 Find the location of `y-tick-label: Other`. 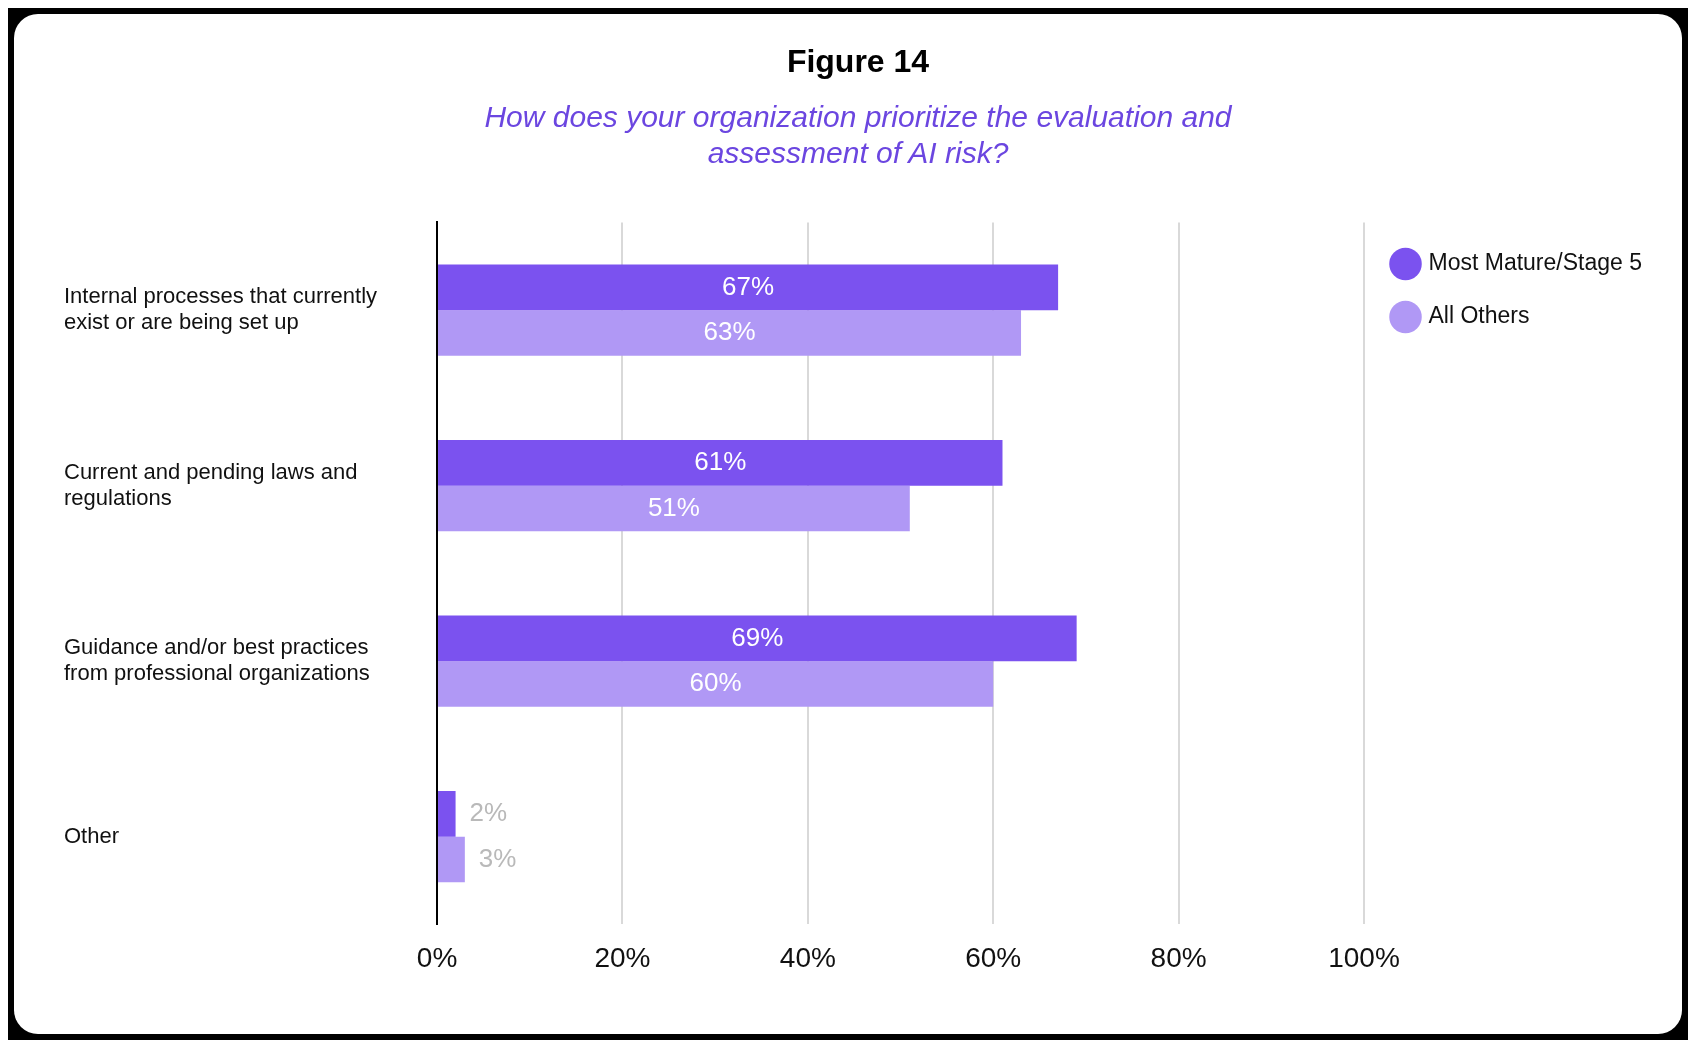

y-tick-label: Other is located at coordinates (92, 835).